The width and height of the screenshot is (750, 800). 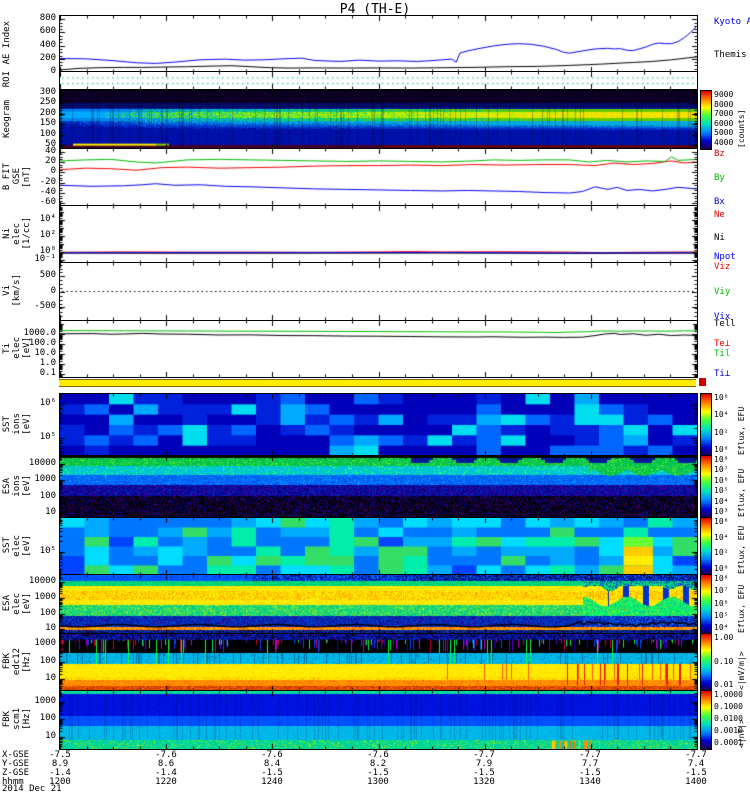 What do you see at coordinates (378, 349) in the screenshot?
I see `panel-temperature` at bounding box center [378, 349].